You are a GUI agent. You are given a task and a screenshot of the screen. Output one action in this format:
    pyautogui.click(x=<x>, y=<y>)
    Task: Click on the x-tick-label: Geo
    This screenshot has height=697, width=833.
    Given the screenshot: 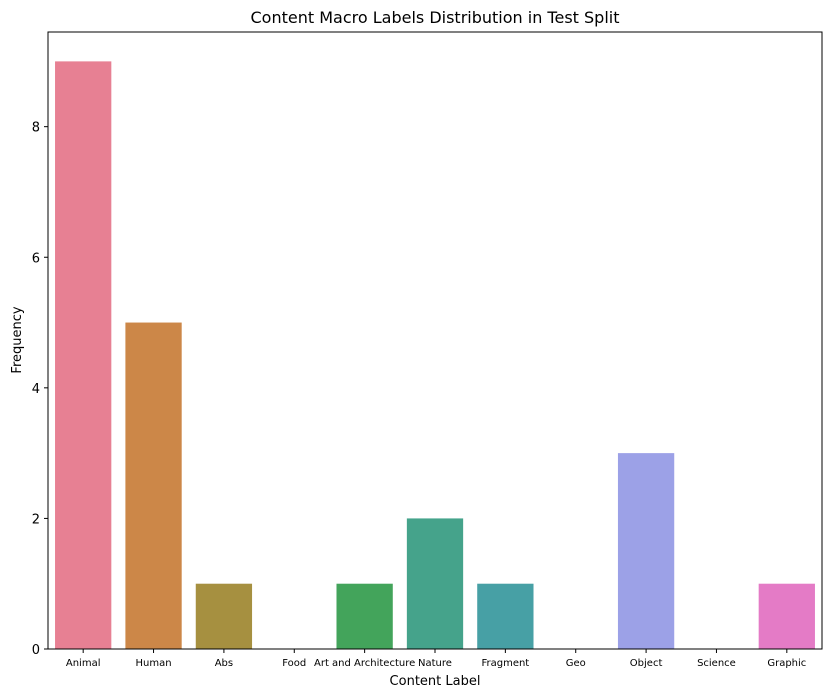 What is the action you would take?
    pyautogui.click(x=576, y=663)
    